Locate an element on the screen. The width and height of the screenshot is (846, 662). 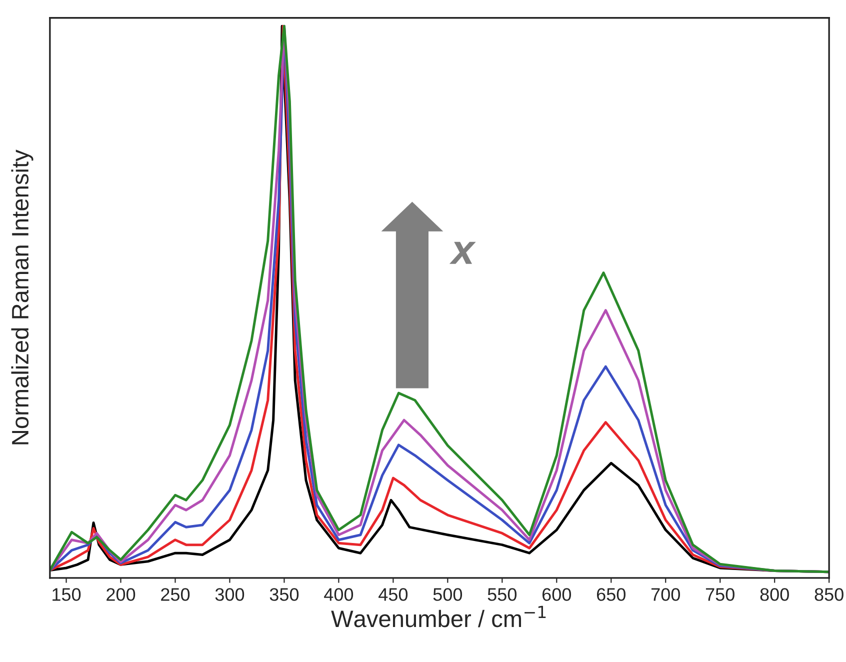
x-tick-label: 400 is located at coordinates (339, 594).